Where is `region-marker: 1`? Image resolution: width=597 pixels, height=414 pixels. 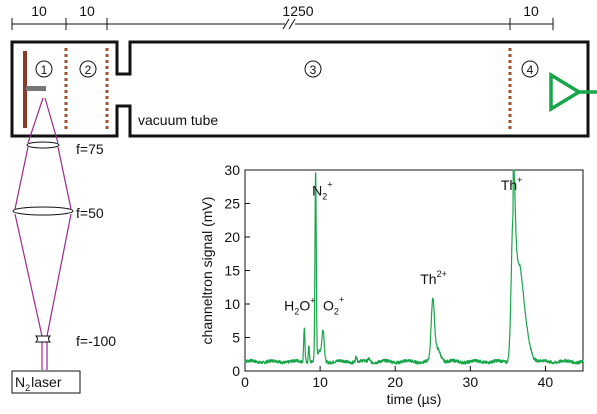 region-marker: 1 is located at coordinates (44, 69).